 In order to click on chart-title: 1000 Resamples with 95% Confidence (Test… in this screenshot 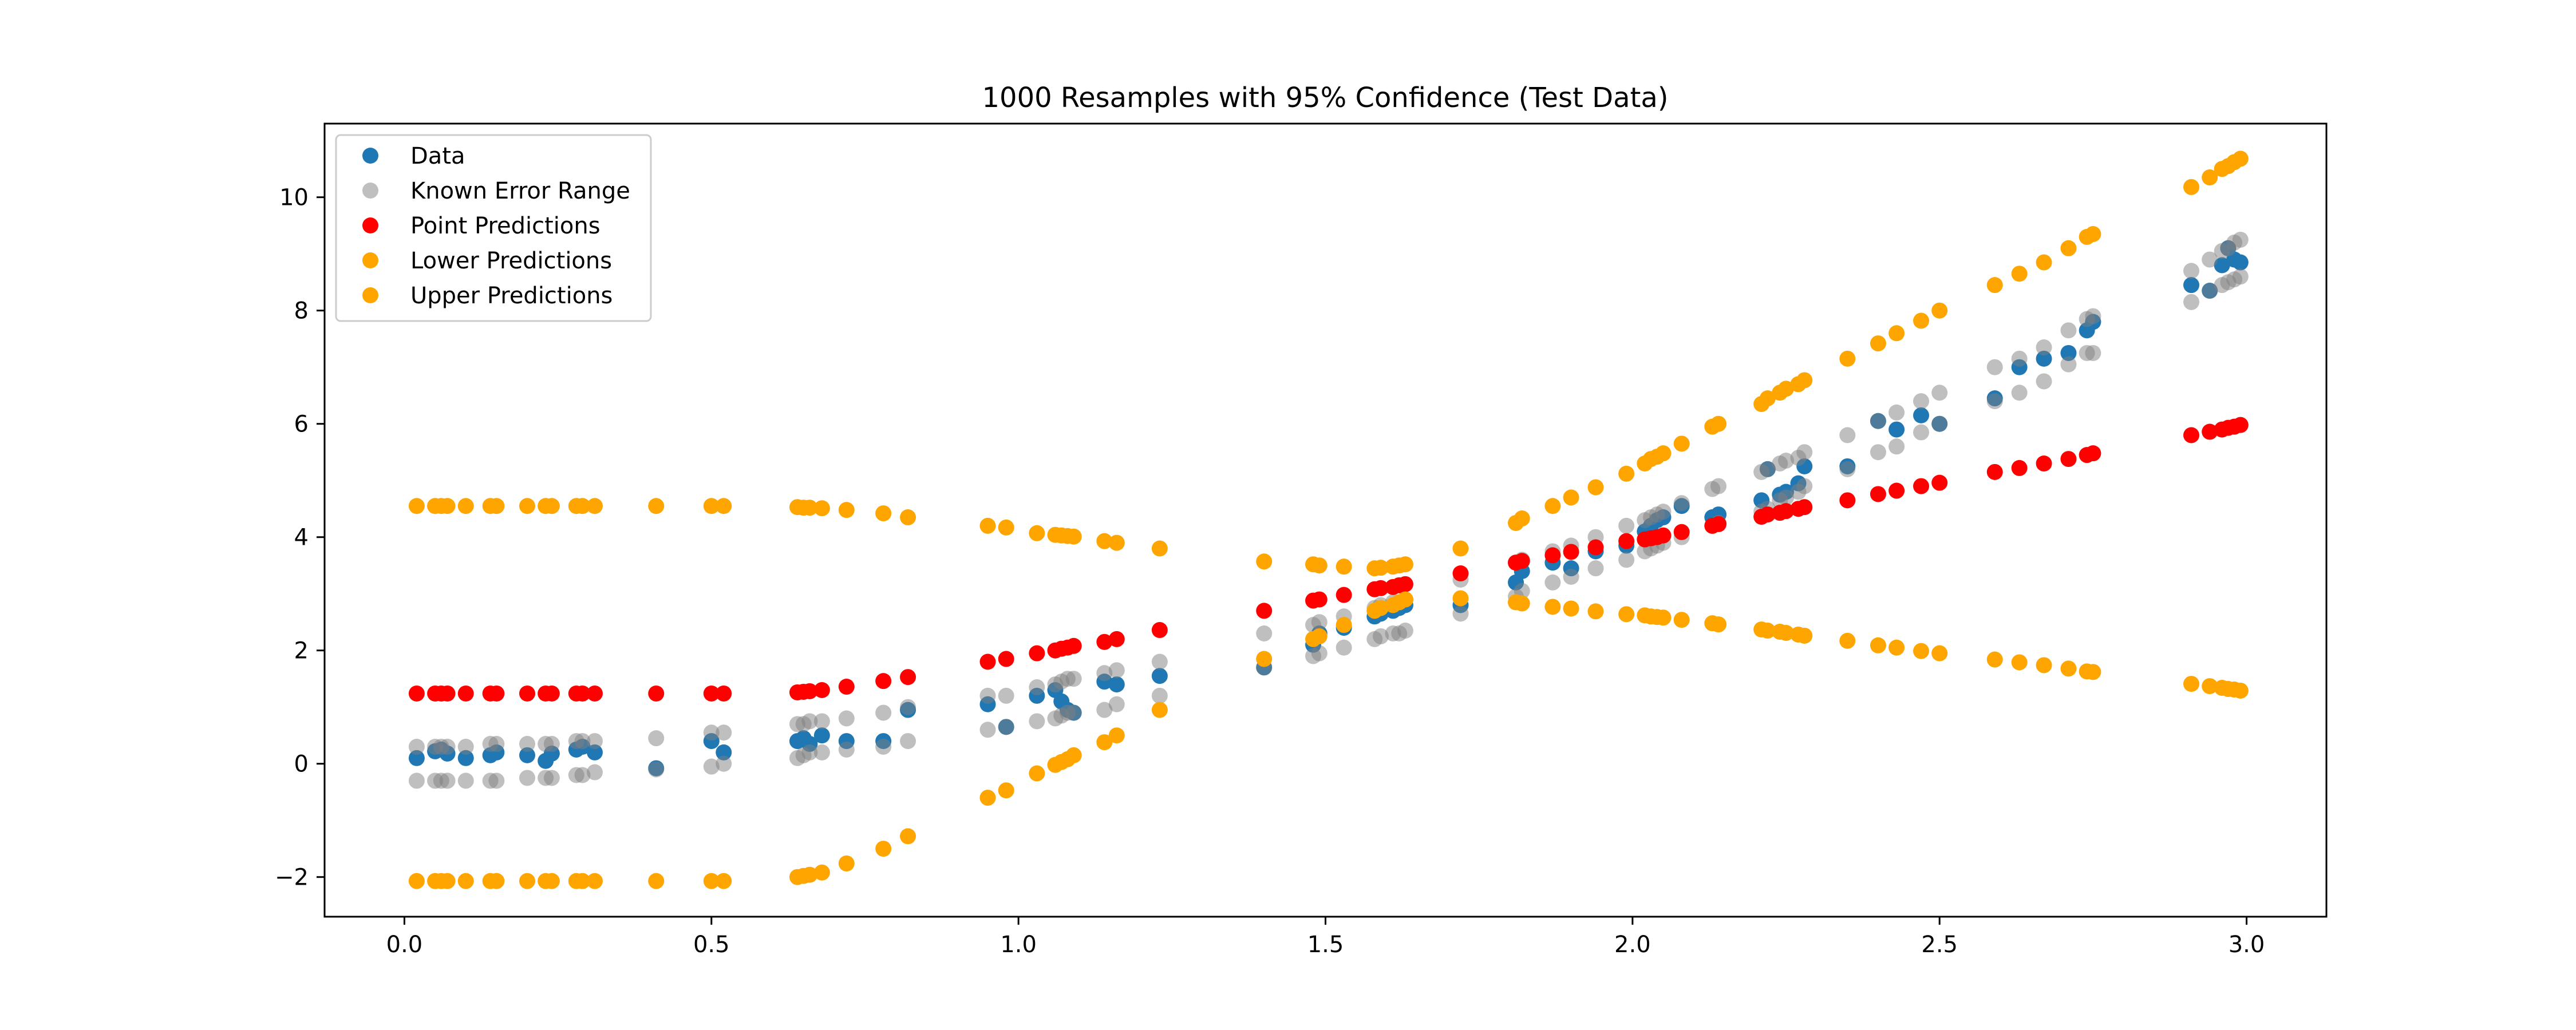, I will do `click(1325, 98)`.